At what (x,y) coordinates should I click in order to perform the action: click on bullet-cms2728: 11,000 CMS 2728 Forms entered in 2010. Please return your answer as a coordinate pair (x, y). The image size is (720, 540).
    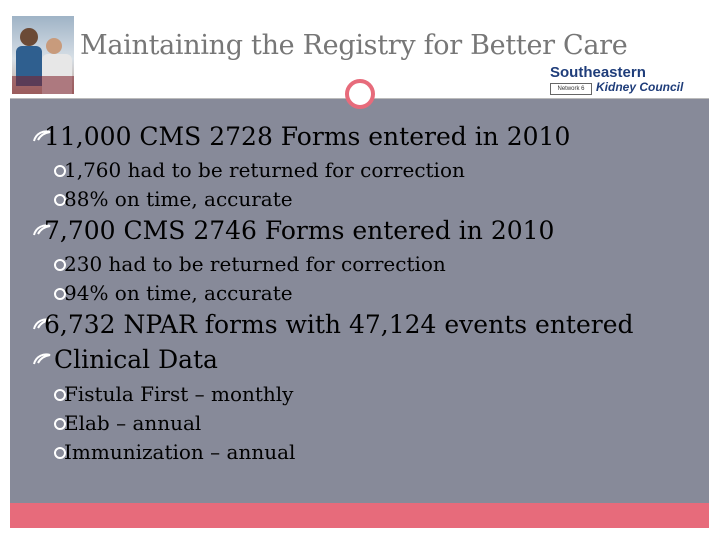
    Looking at the image, I should click on (307, 136).